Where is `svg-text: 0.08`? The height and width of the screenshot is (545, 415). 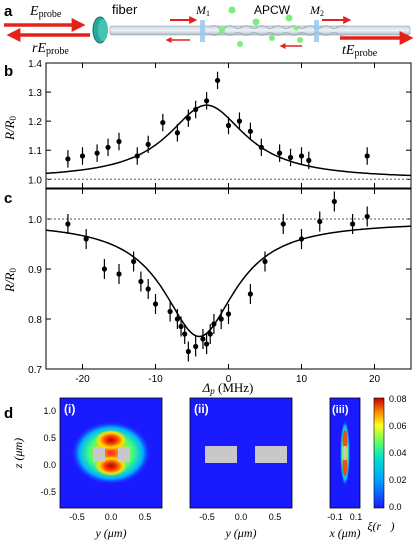 svg-text: 0.08 is located at coordinates (398, 399).